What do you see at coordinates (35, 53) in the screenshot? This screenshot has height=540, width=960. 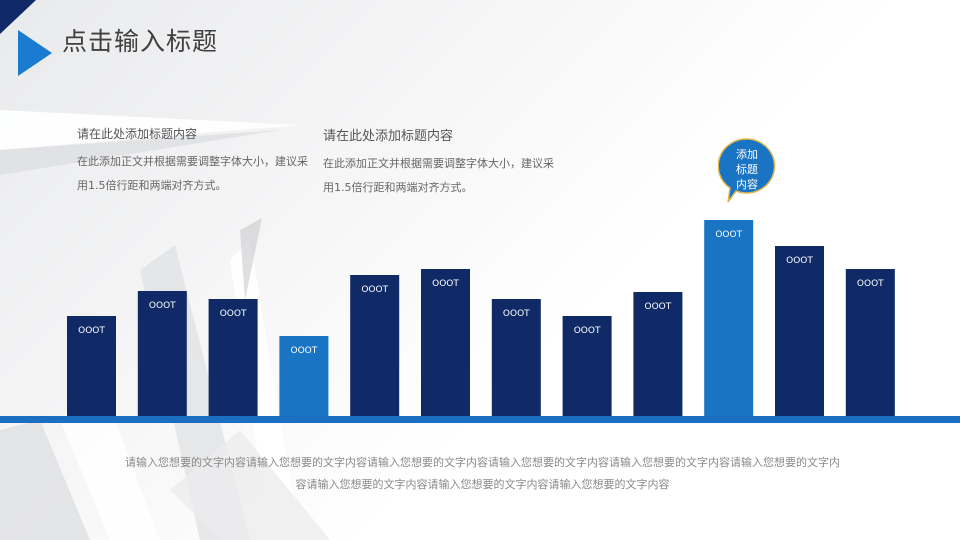 I see `triangle-arrow-icon` at bounding box center [35, 53].